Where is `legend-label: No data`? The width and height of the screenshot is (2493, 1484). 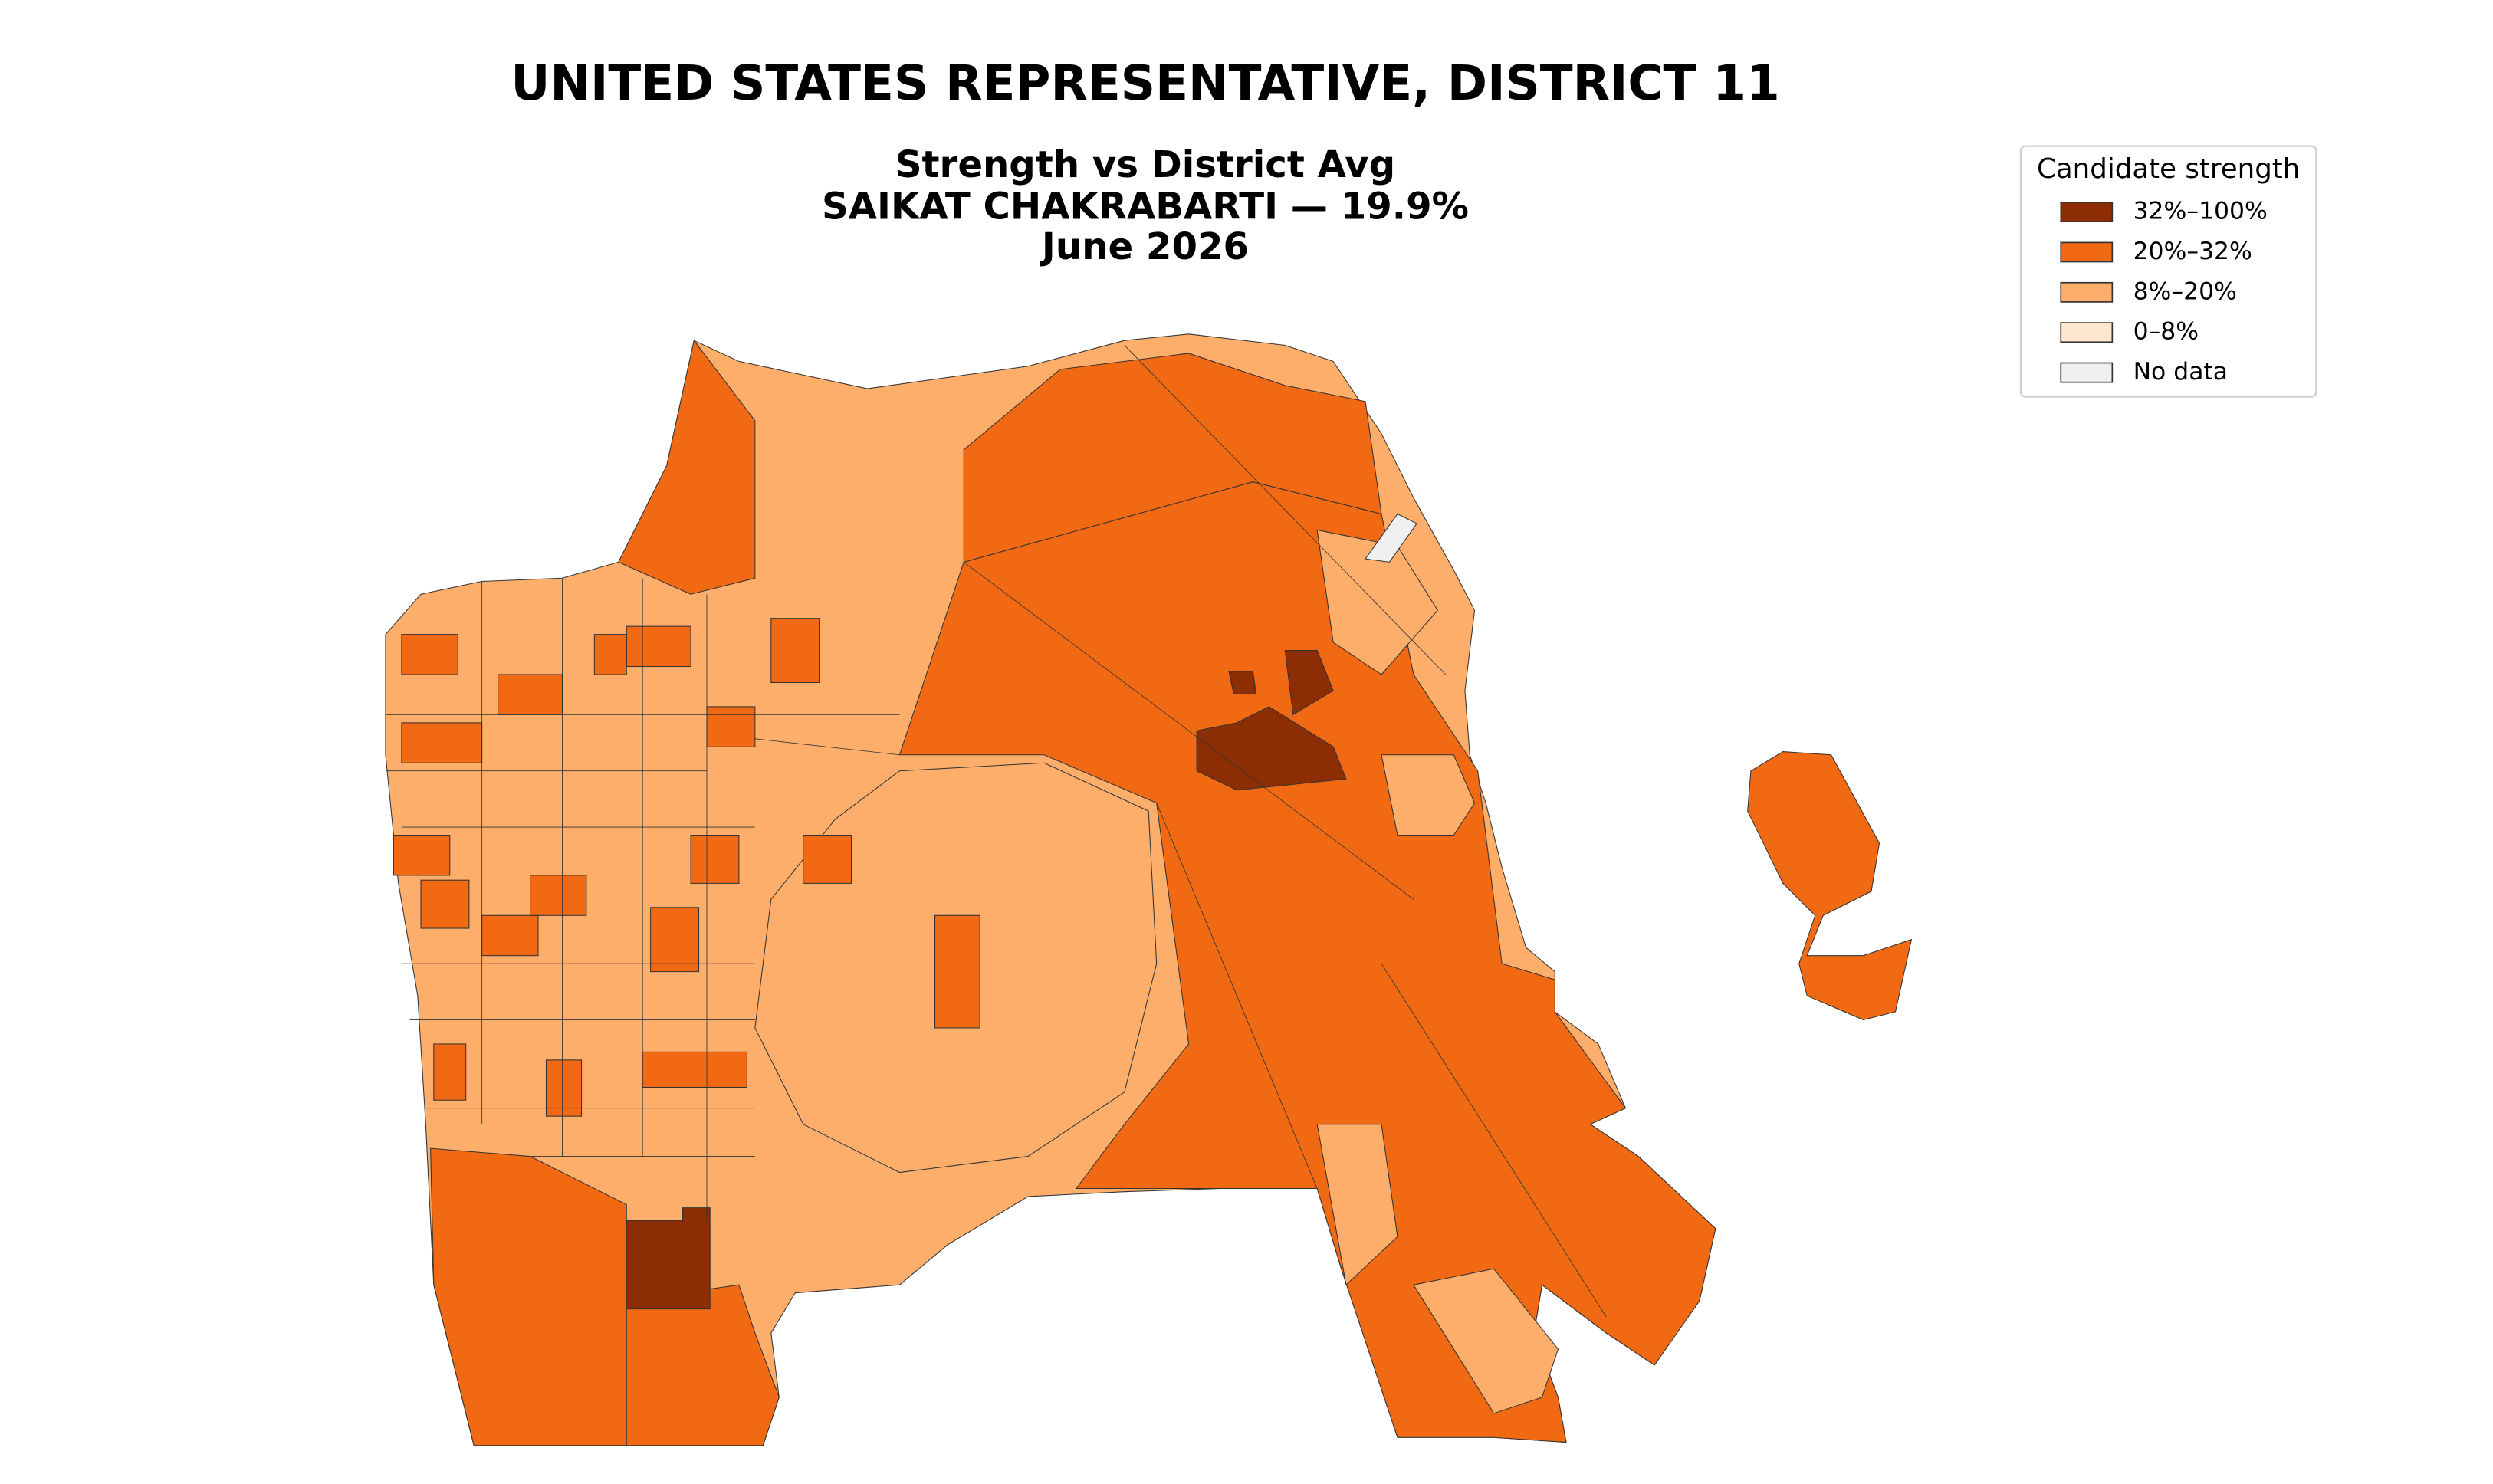 legend-label: No data is located at coordinates (2180, 372).